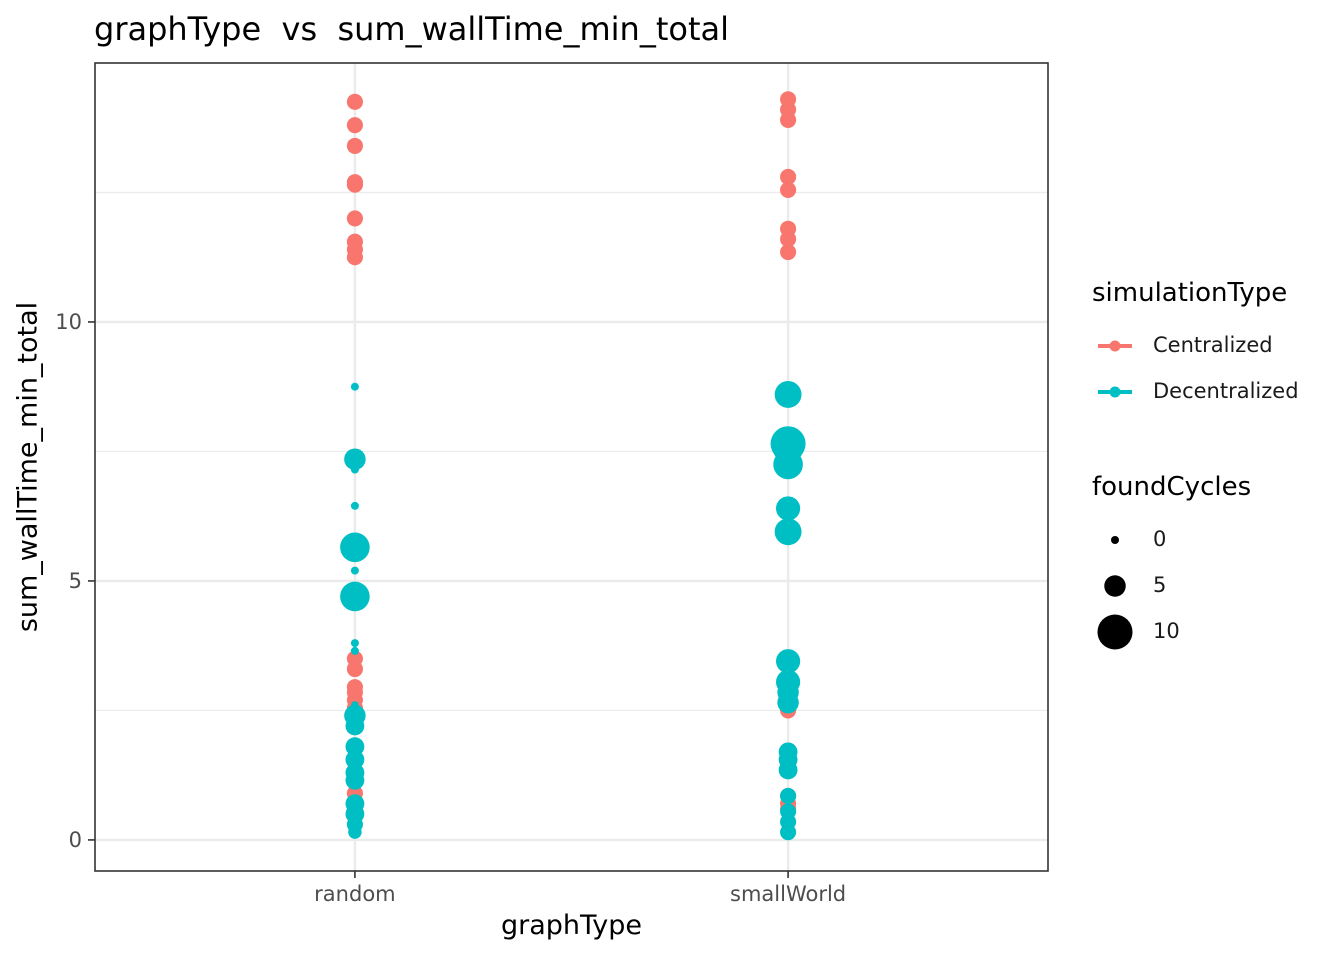  What do you see at coordinates (1160, 585) in the screenshot?
I see `size-legend-label-5: 5` at bounding box center [1160, 585].